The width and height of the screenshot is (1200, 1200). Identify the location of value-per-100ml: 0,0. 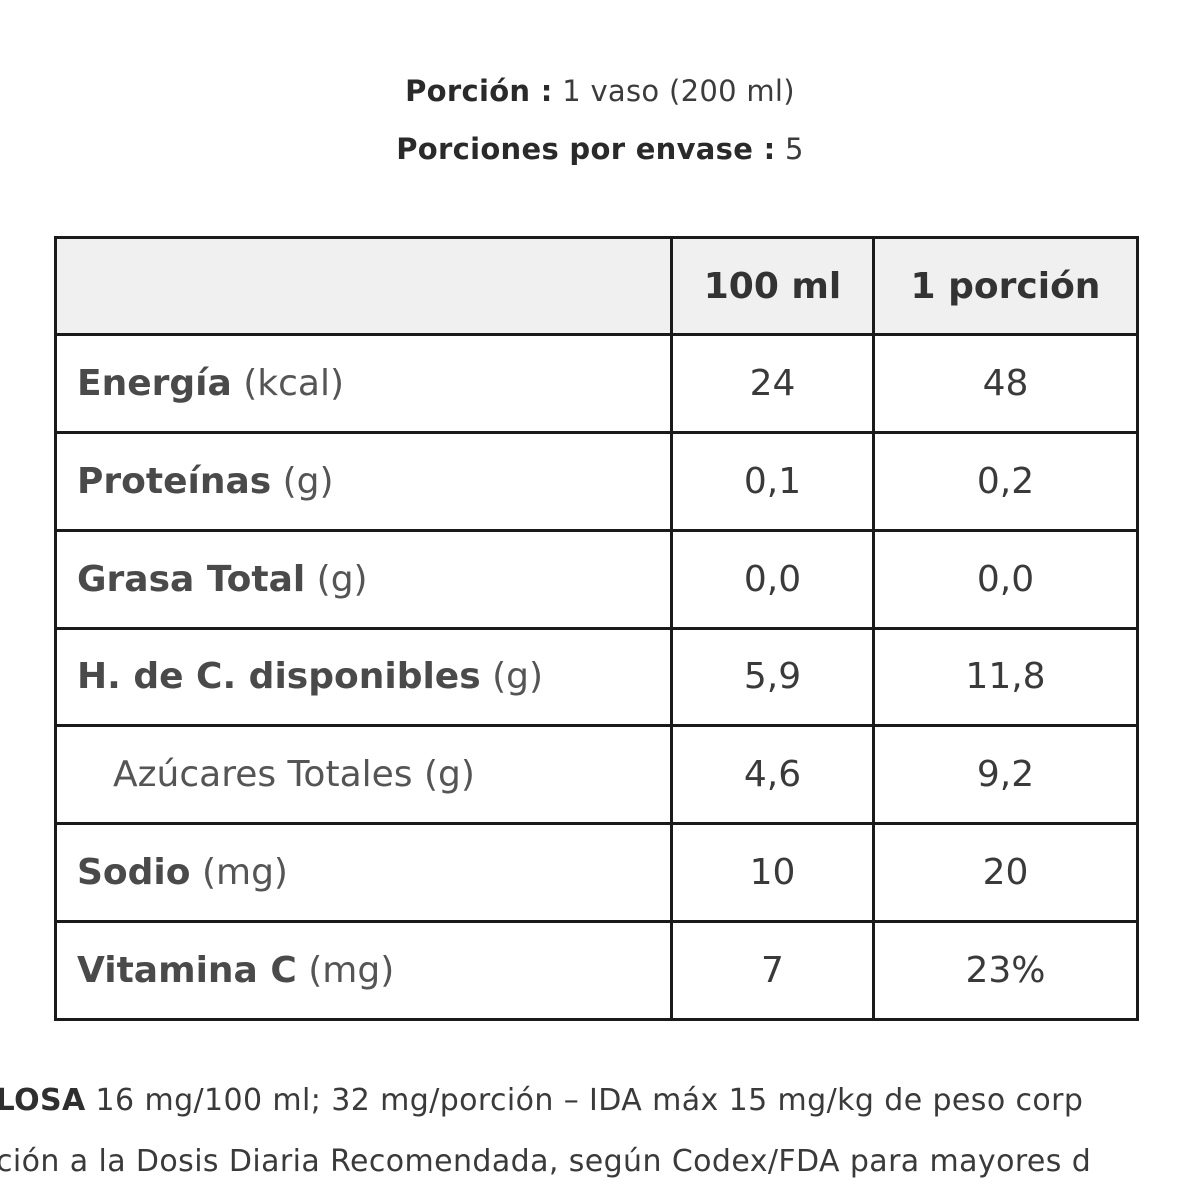
(772, 579).